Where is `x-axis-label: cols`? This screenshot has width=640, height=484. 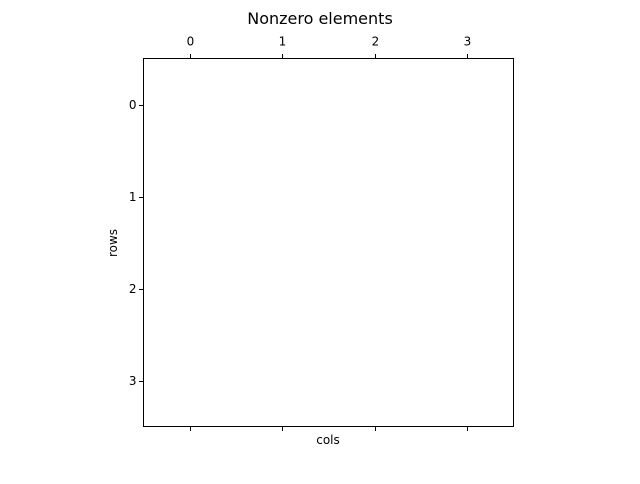 x-axis-label: cols is located at coordinates (328, 440).